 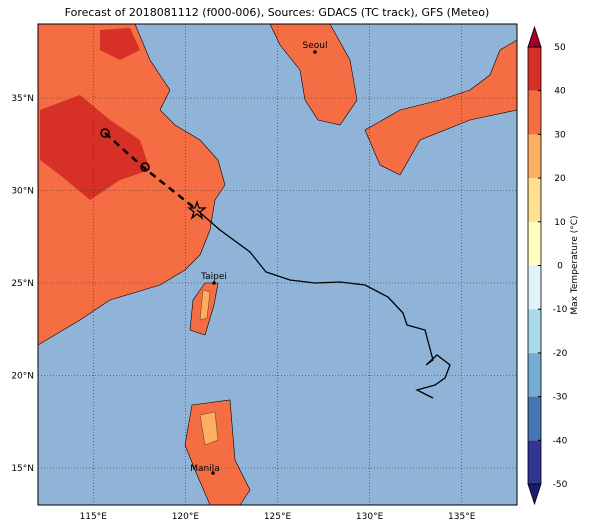 What do you see at coordinates (197, 209) in the screenshot?
I see `storm-position` at bounding box center [197, 209].